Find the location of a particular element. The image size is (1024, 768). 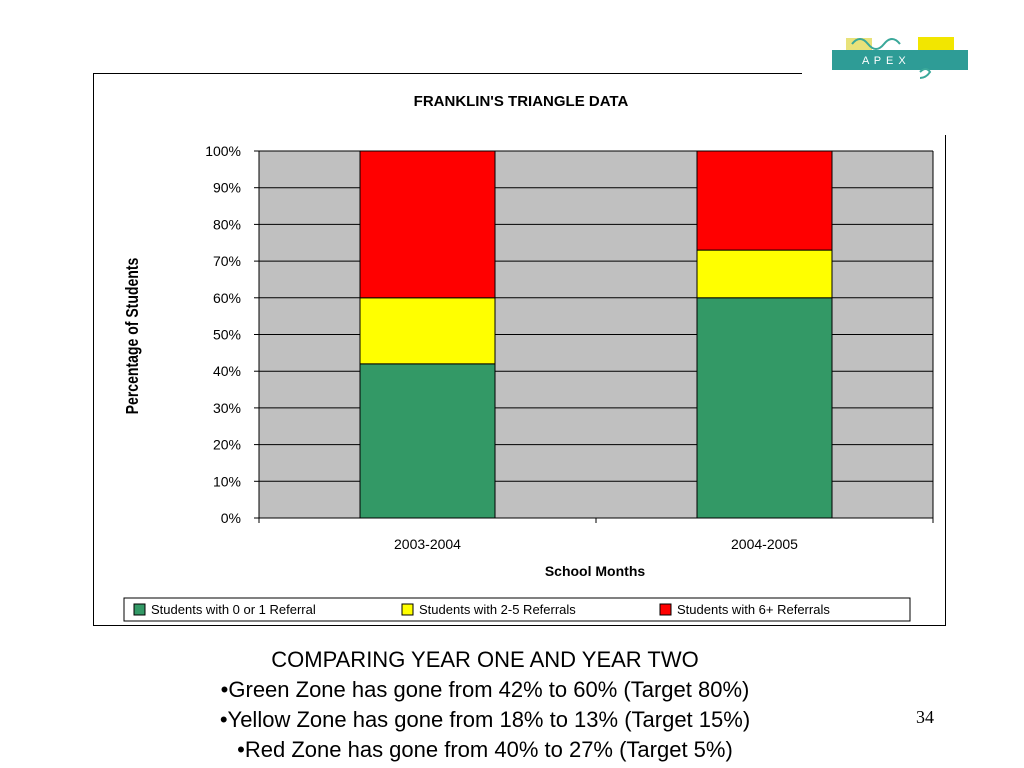

x-axis-label: School Months is located at coordinates (595, 571).